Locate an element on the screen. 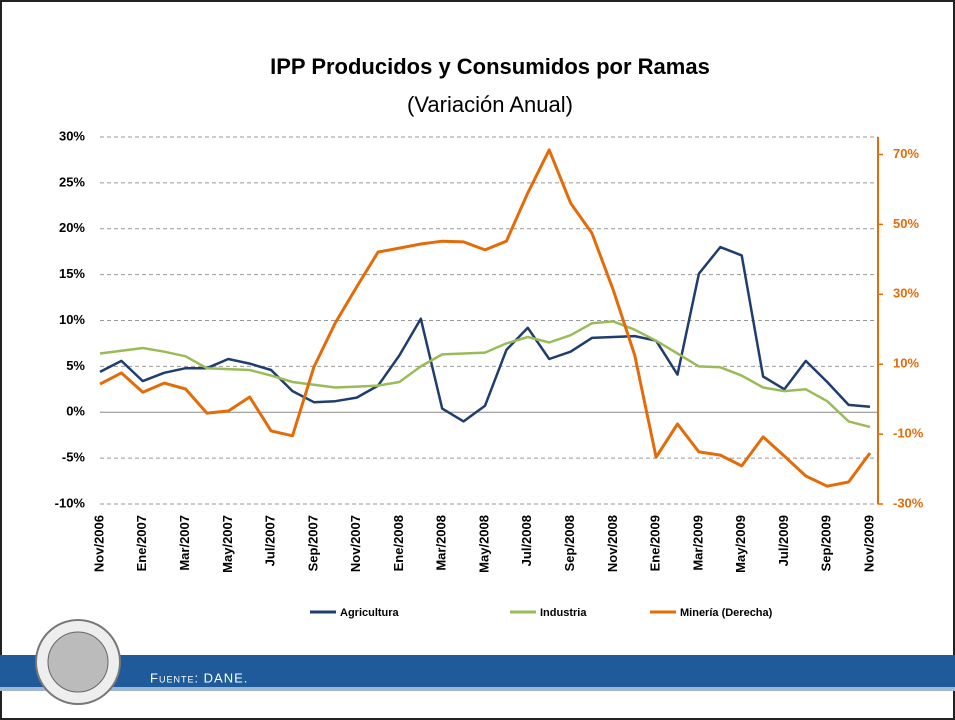 This screenshot has width=955, height=720. source-note: Fuente: DANE. is located at coordinates (199, 677).